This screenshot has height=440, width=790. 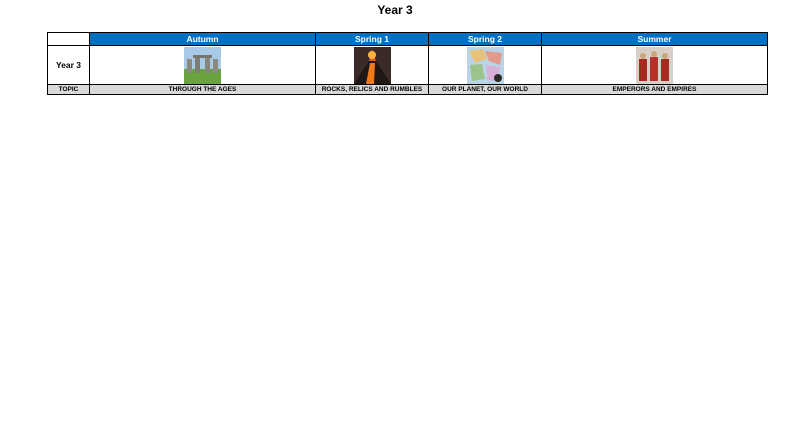 What do you see at coordinates (395, 10) in the screenshot?
I see `page-title: Year 3` at bounding box center [395, 10].